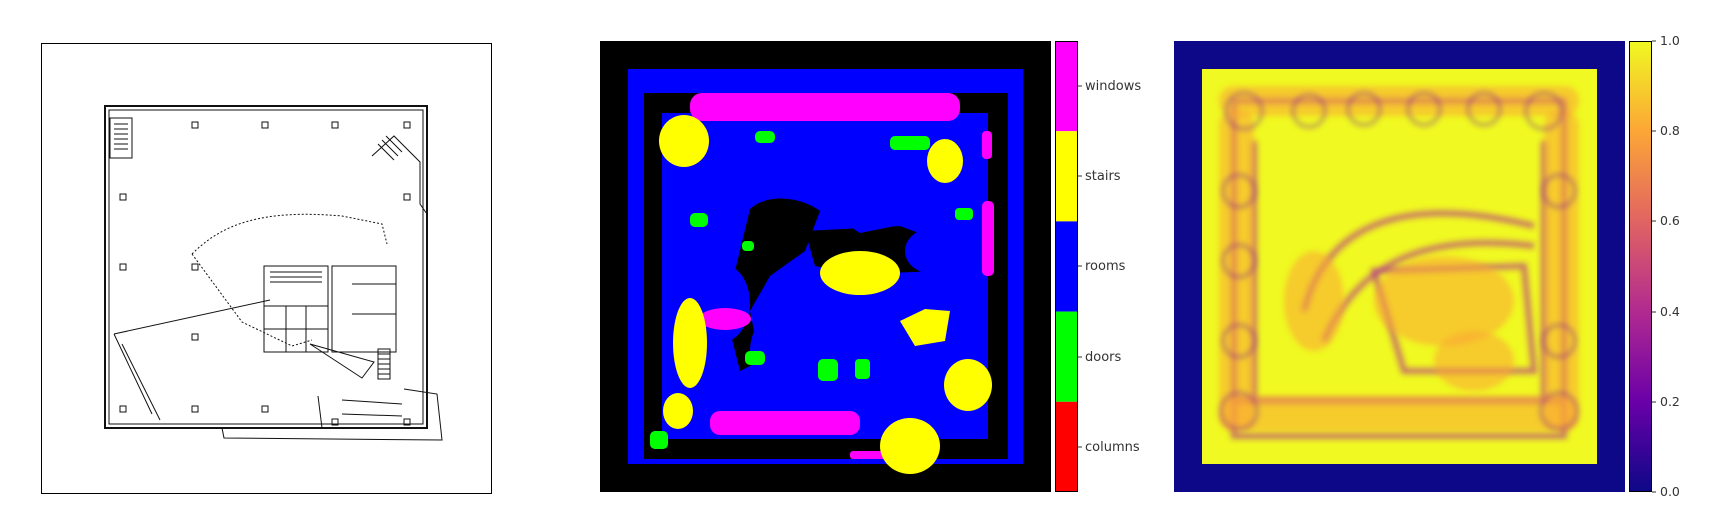 The height and width of the screenshot is (531, 1725). What do you see at coordinates (1112, 447) in the screenshot?
I see `legend-label-columns: columns` at bounding box center [1112, 447].